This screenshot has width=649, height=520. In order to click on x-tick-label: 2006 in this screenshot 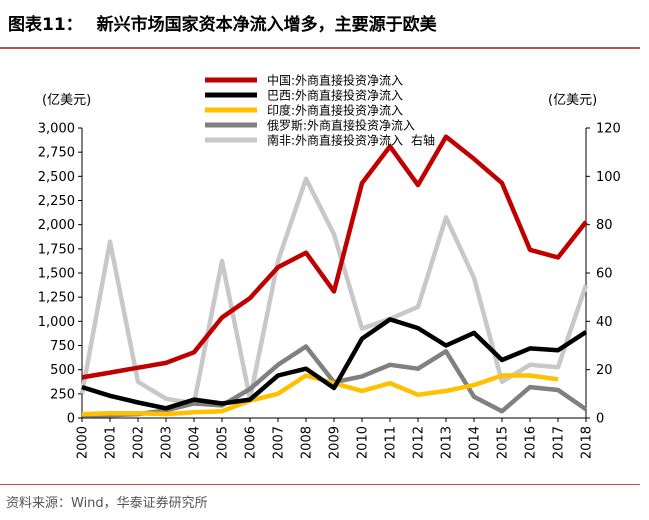, I will do `click(251, 442)`.